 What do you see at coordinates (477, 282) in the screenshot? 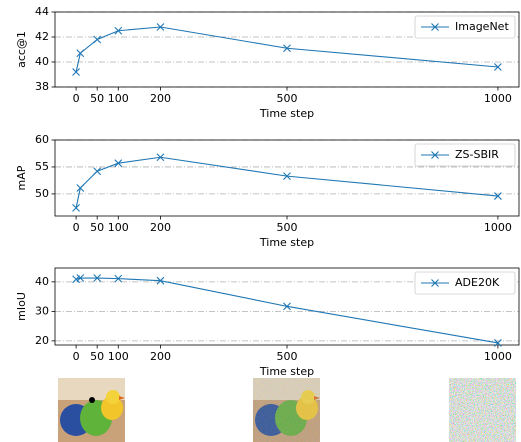
I see `legend-label: ADE20K` at bounding box center [477, 282].